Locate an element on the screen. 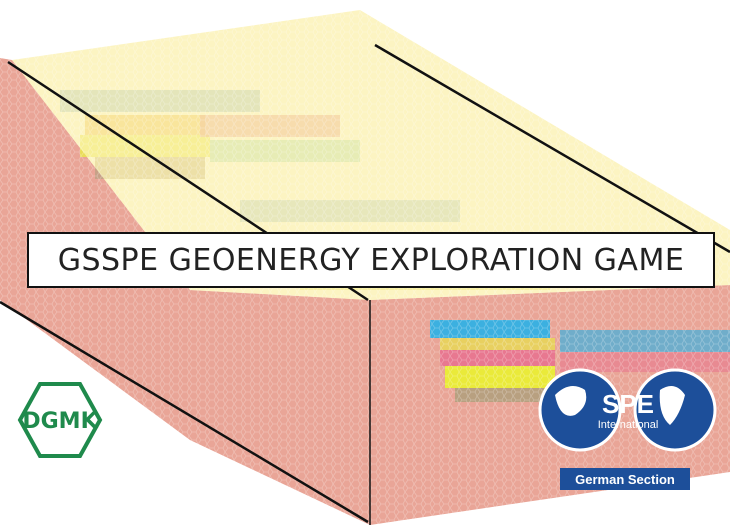 This screenshot has height=527, width=730. dgmk-text: DGMK is located at coordinates (60, 421).